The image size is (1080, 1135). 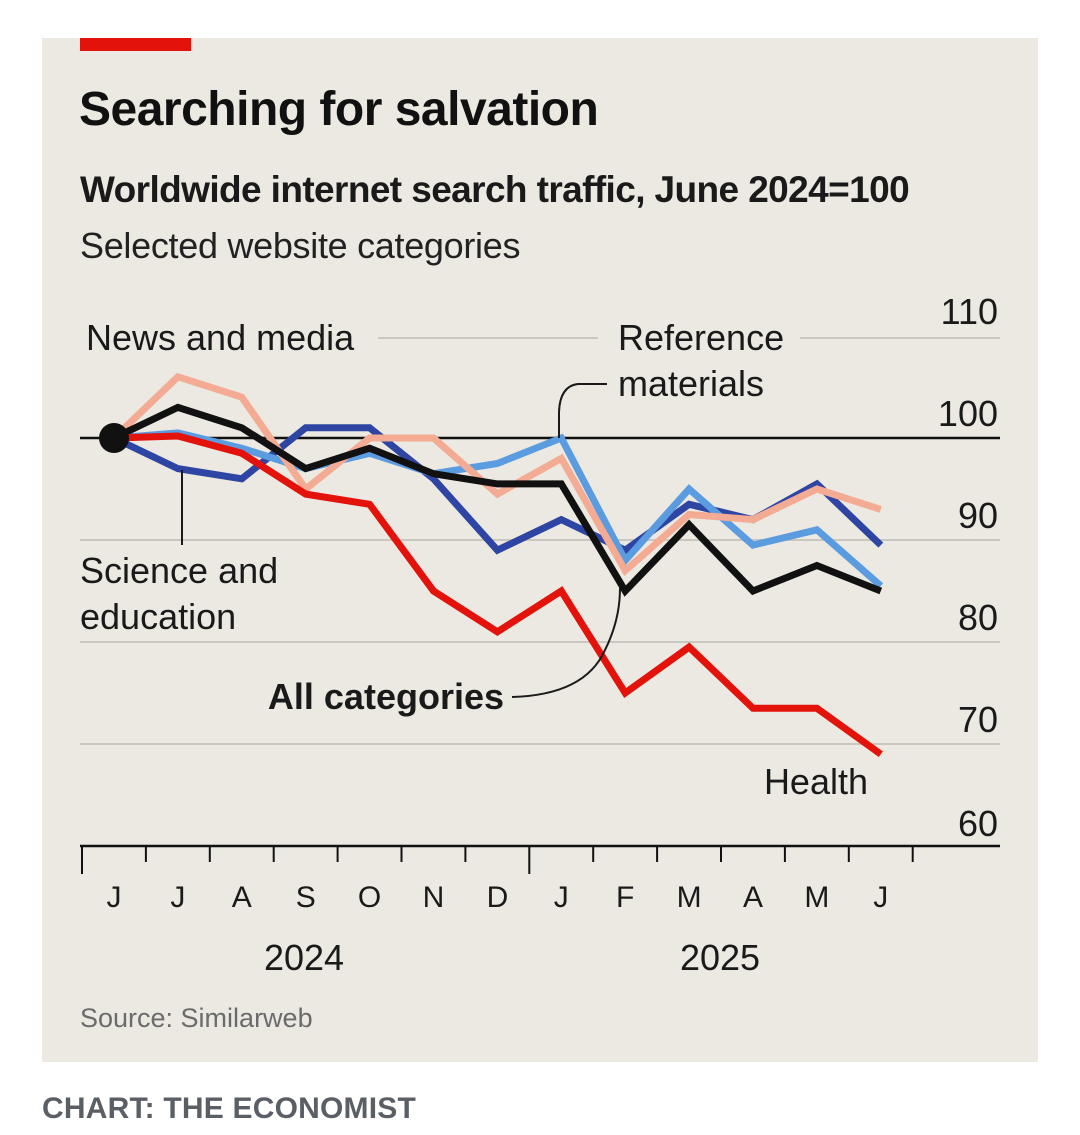 I want to click on series-line-all-categories, so click(x=497, y=500).